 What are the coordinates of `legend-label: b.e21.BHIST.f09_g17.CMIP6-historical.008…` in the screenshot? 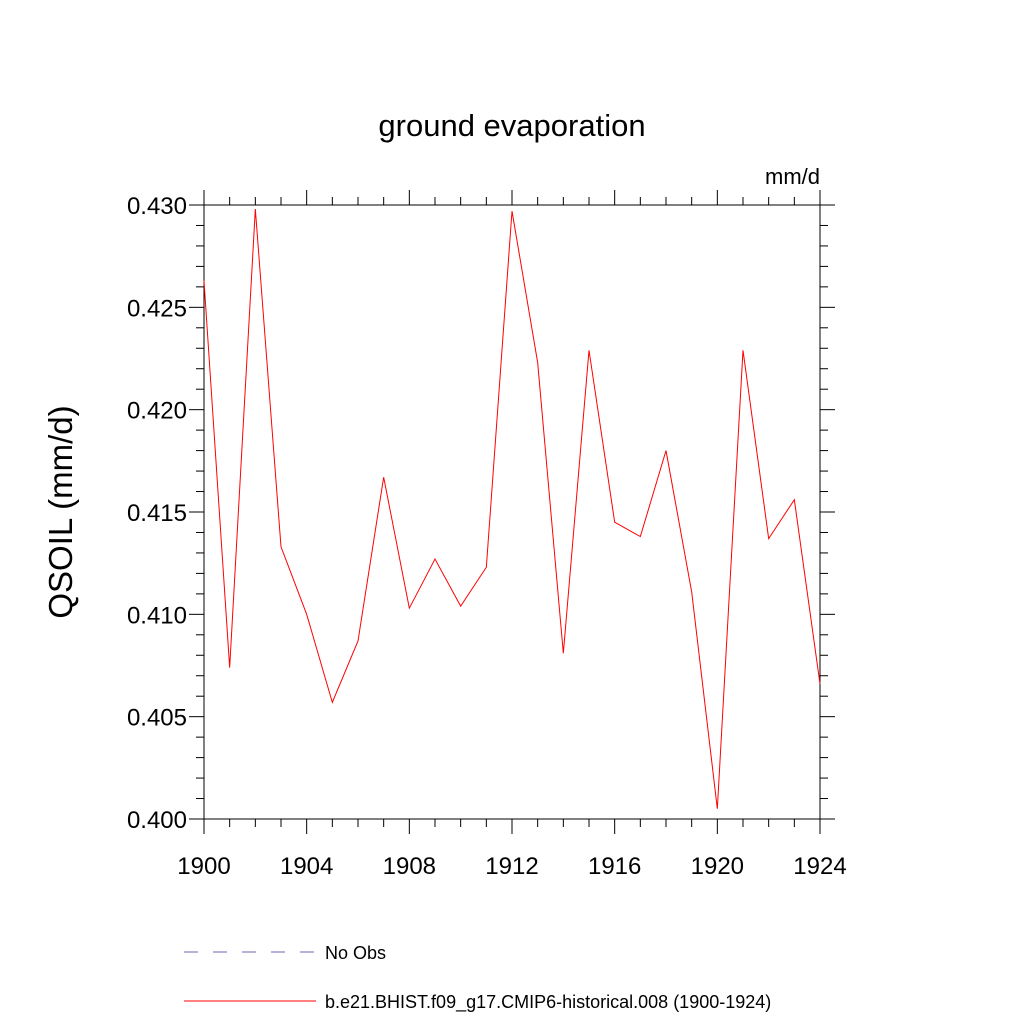 It's located at (548, 1002).